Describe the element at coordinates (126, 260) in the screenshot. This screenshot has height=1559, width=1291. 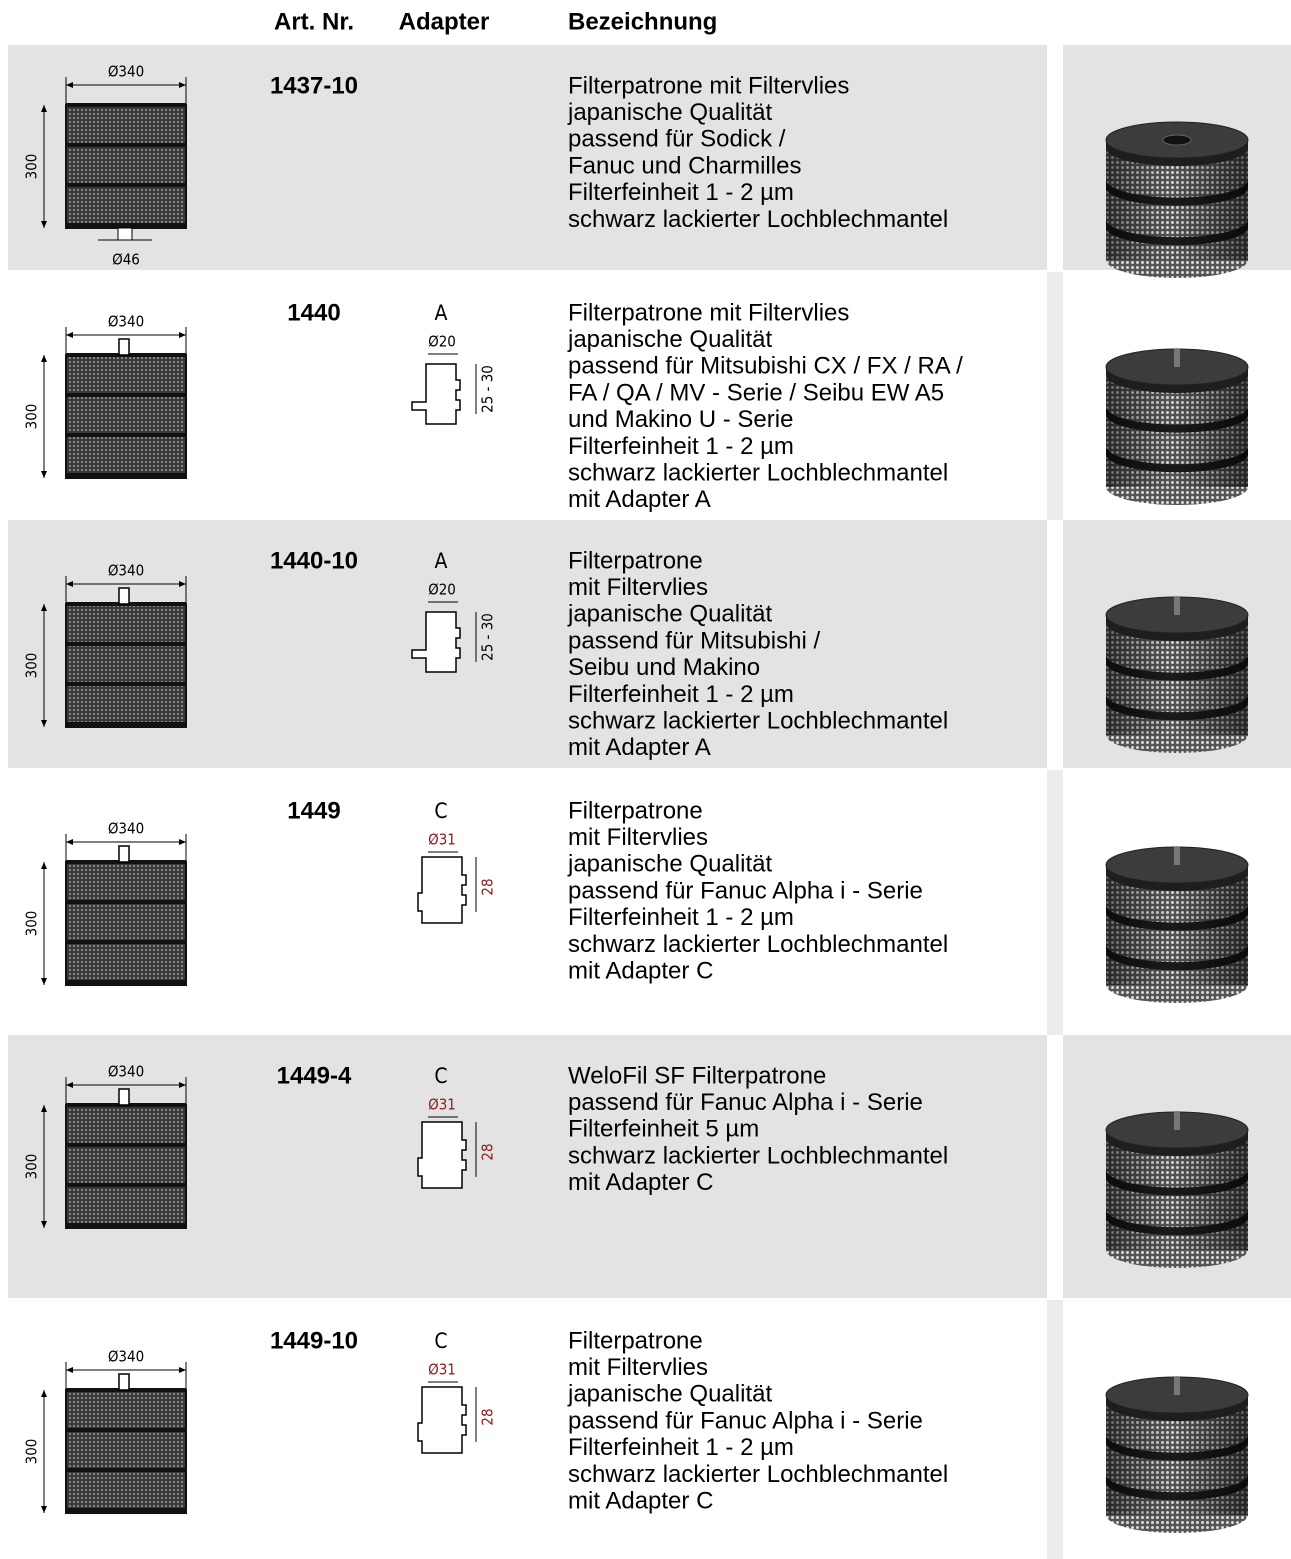
I see `dimension-label: Ø46` at that location.